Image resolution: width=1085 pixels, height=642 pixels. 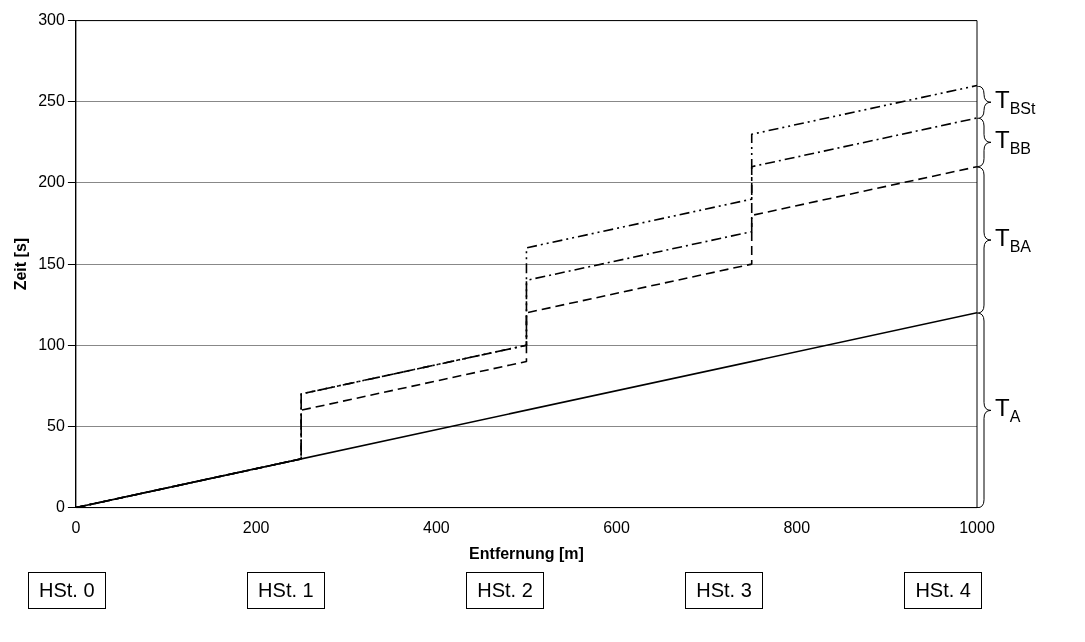 I want to click on y-tick-label: 100, so click(x=51, y=344).